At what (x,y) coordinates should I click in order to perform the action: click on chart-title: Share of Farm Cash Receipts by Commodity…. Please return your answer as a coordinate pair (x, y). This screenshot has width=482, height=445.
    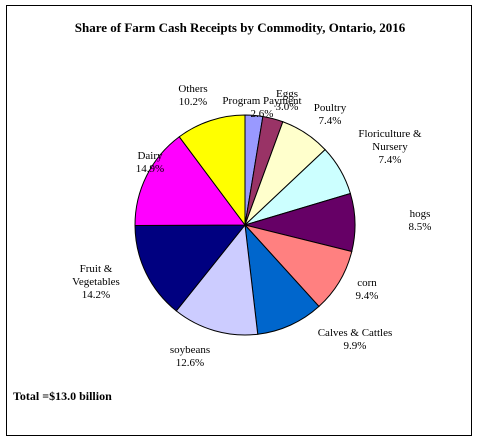
    Looking at the image, I should click on (240, 27).